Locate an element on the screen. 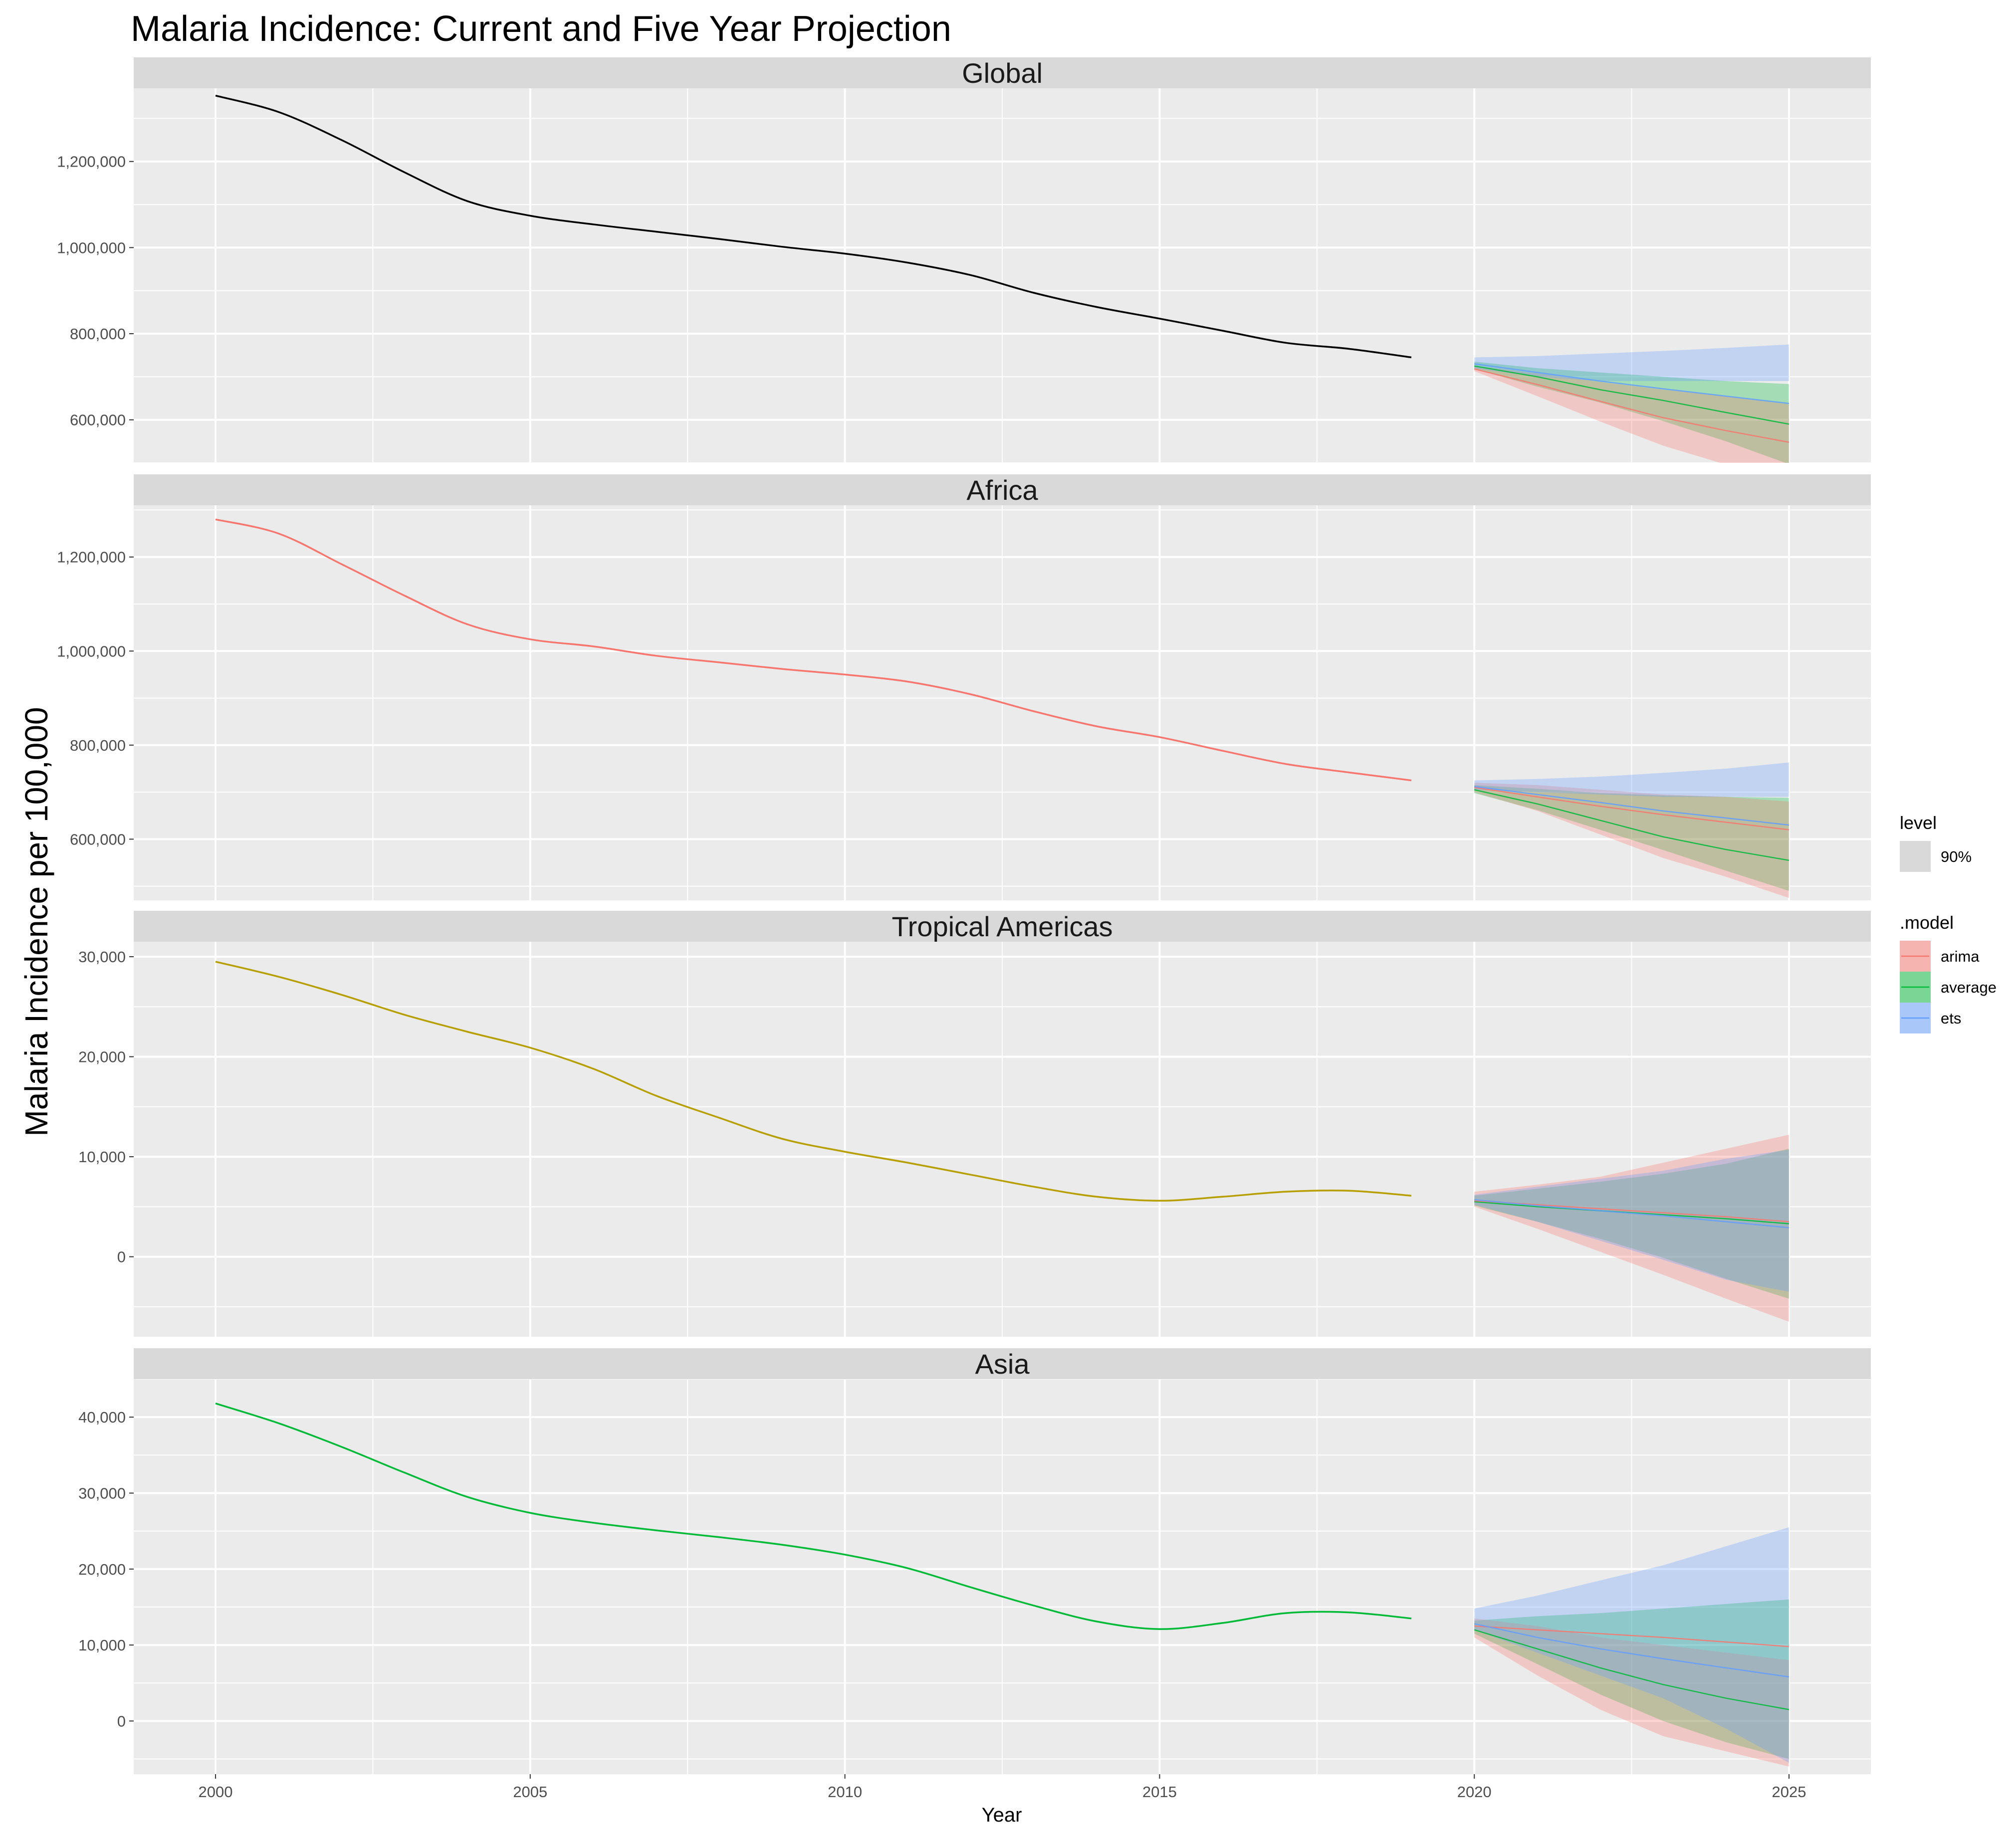 This screenshot has width=2016, height=1846. history-line-asia is located at coordinates (813, 1516).